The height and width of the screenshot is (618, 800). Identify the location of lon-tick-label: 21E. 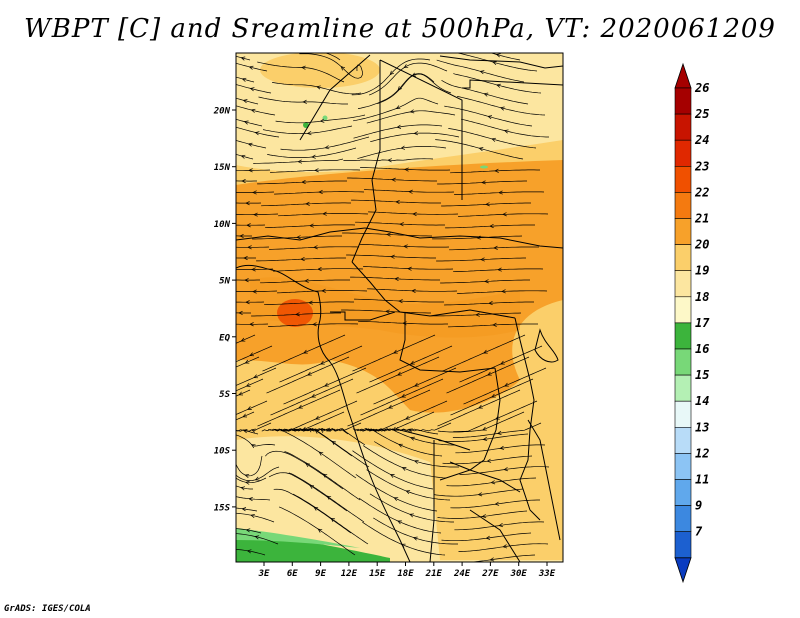
(434, 574).